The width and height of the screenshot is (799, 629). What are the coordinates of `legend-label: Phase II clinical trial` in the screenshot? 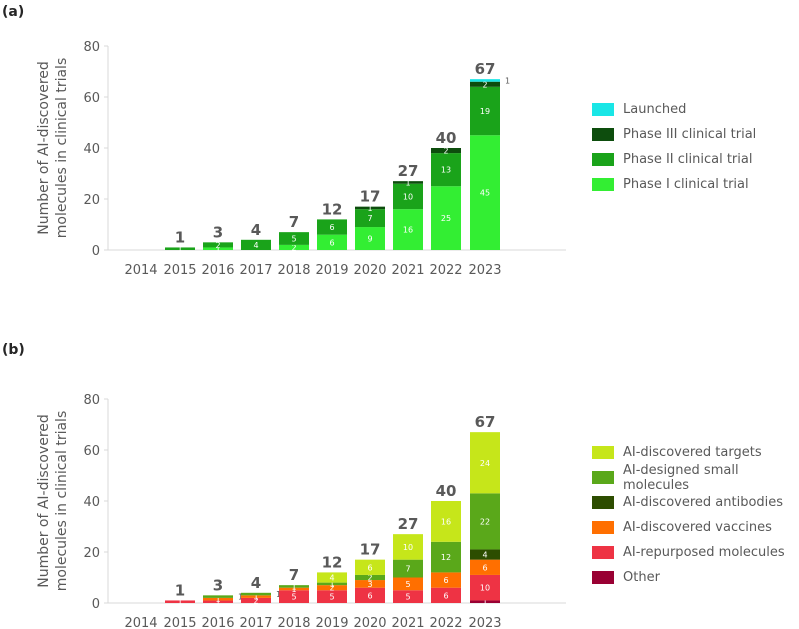 It's located at (688, 159).